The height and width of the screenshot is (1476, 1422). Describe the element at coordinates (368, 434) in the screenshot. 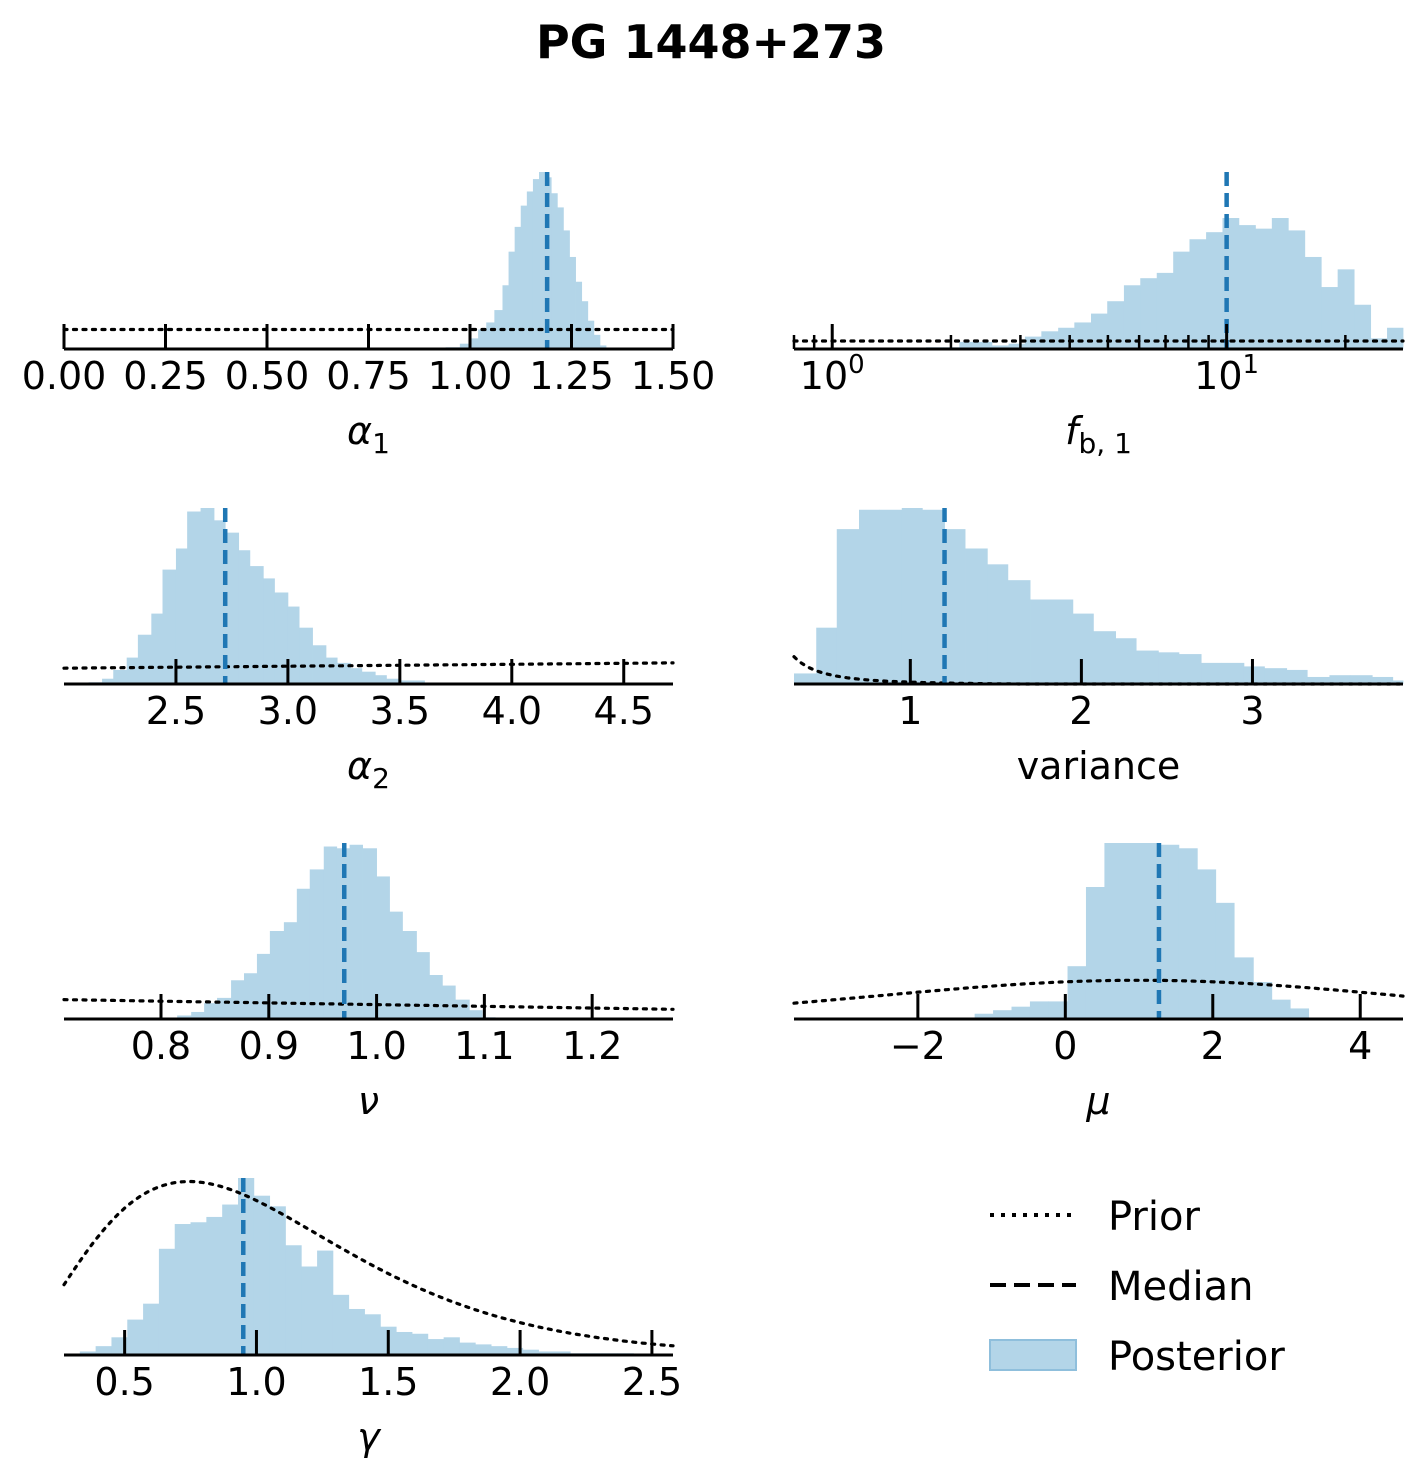

I see `x-axis-label: α1` at that location.